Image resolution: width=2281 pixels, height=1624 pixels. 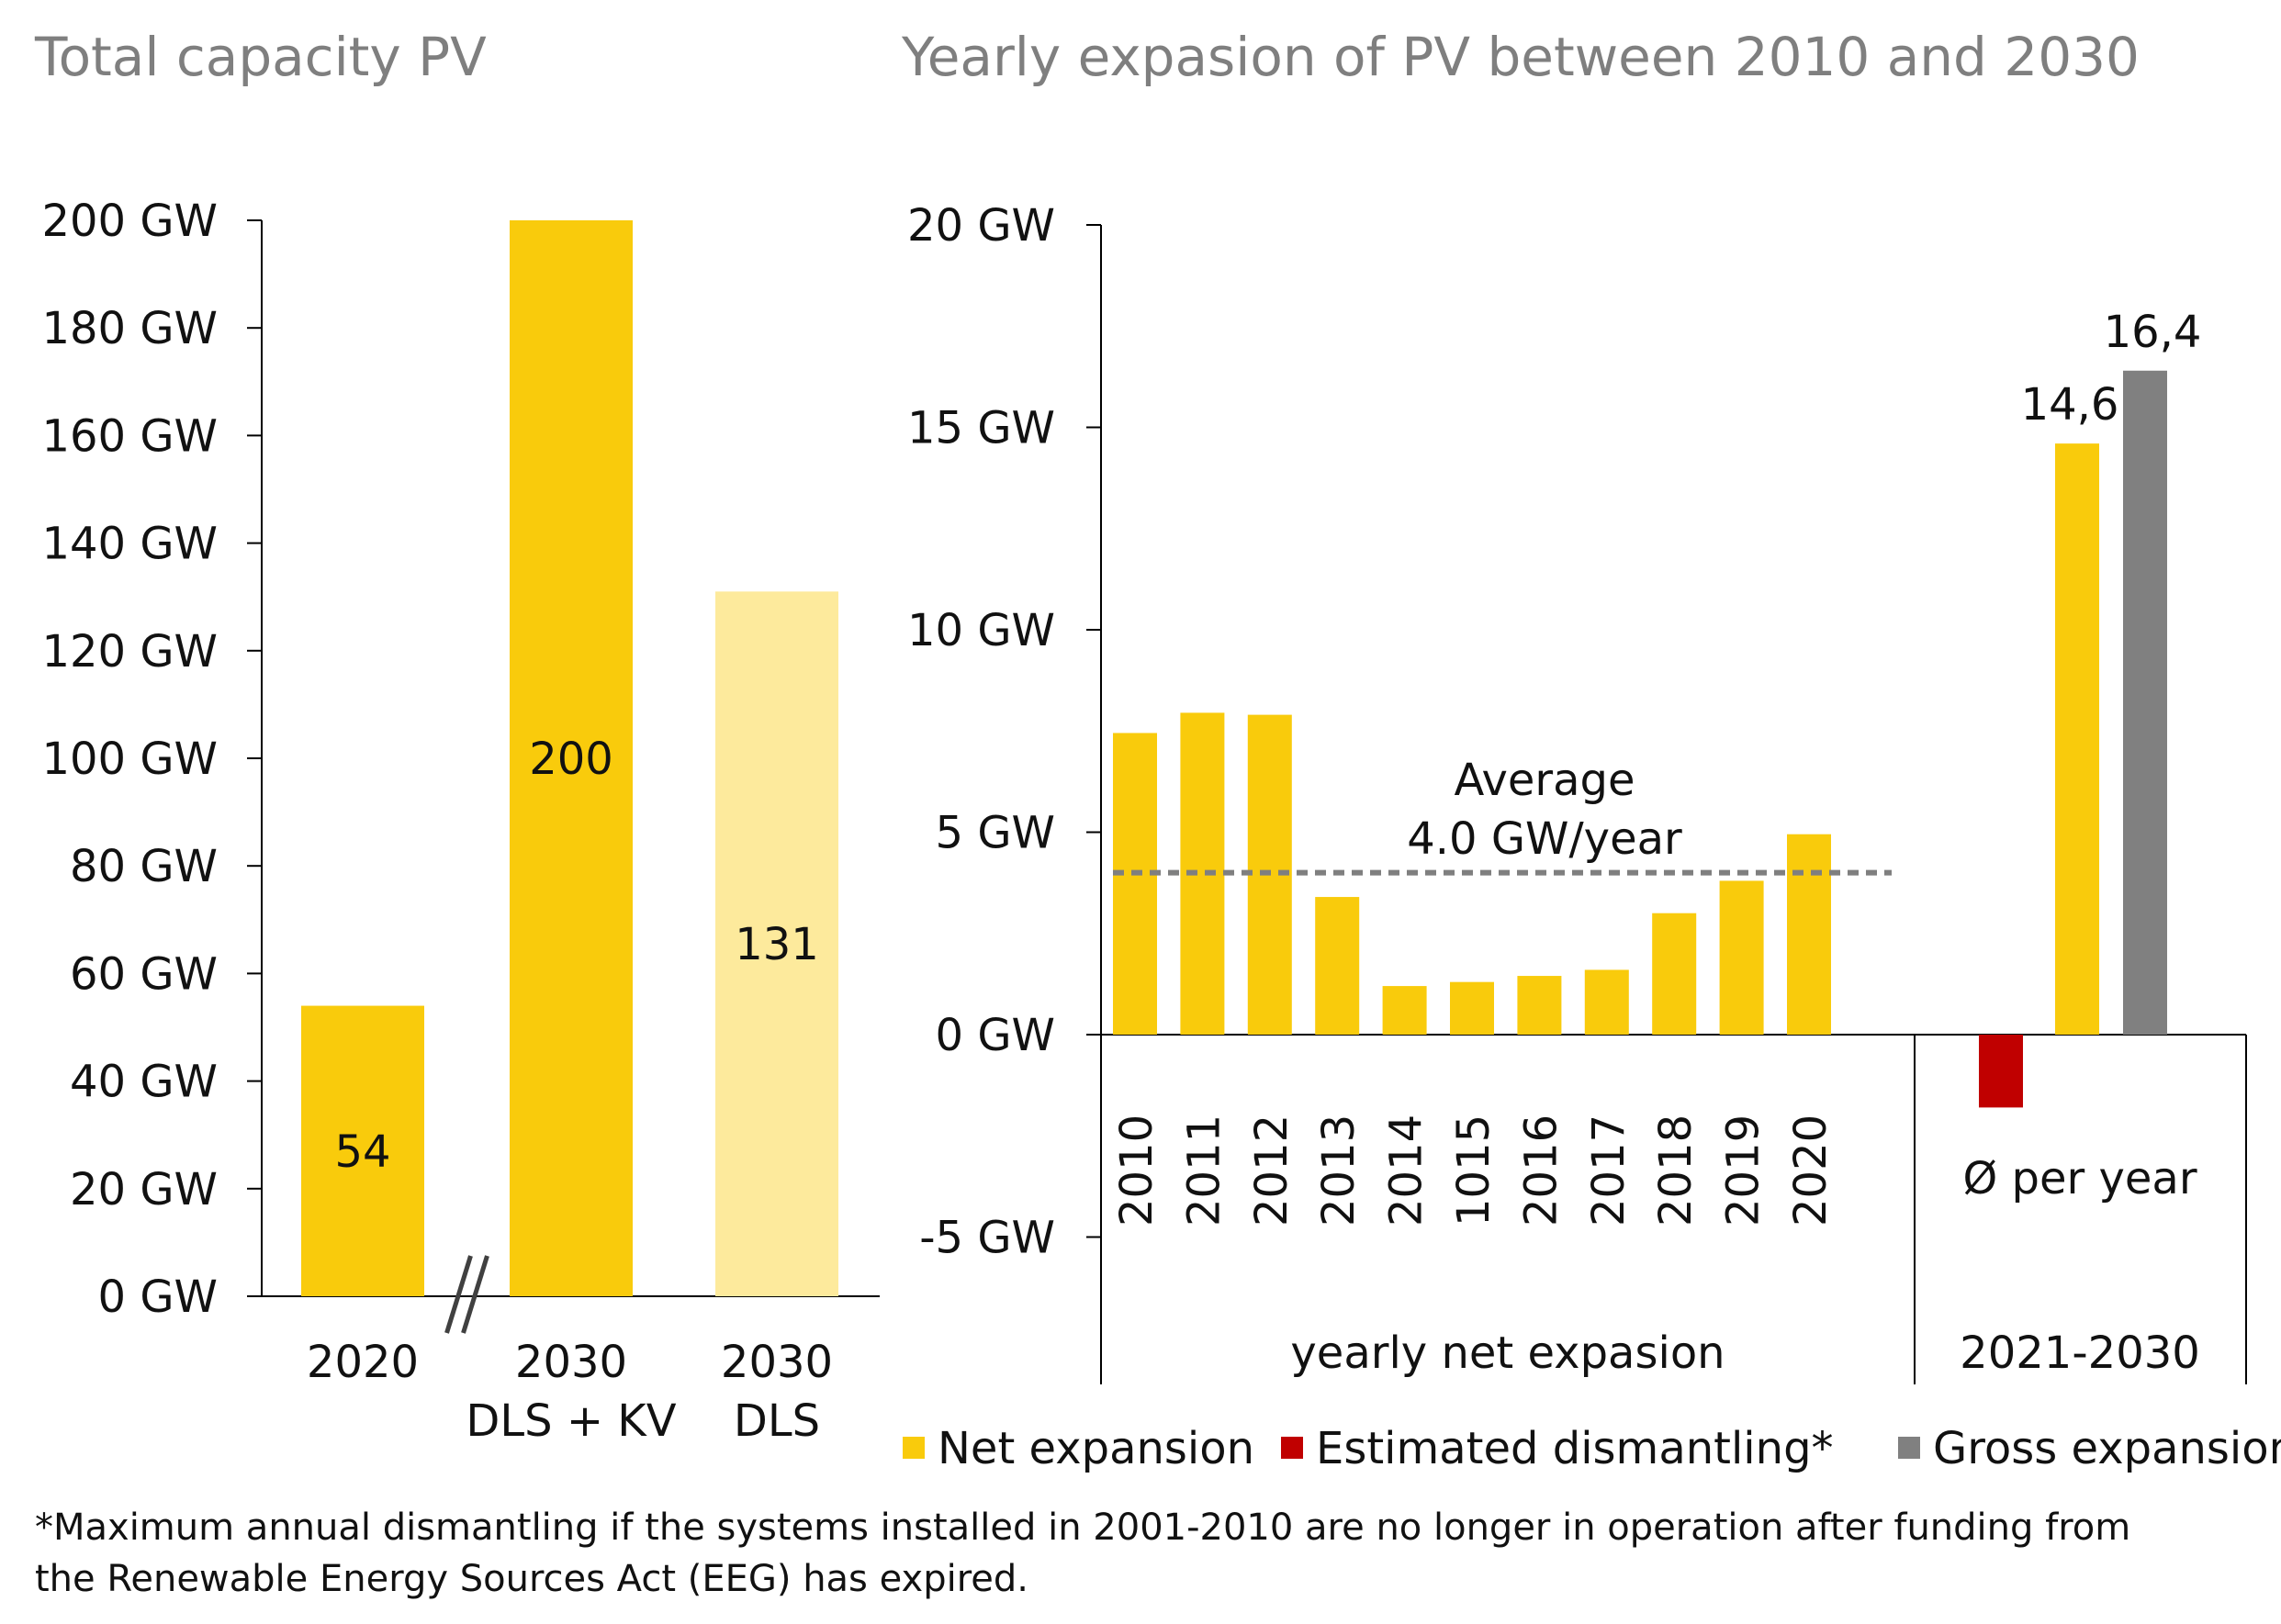 I want to click on left-bar-2020, so click(x=362, y=1150).